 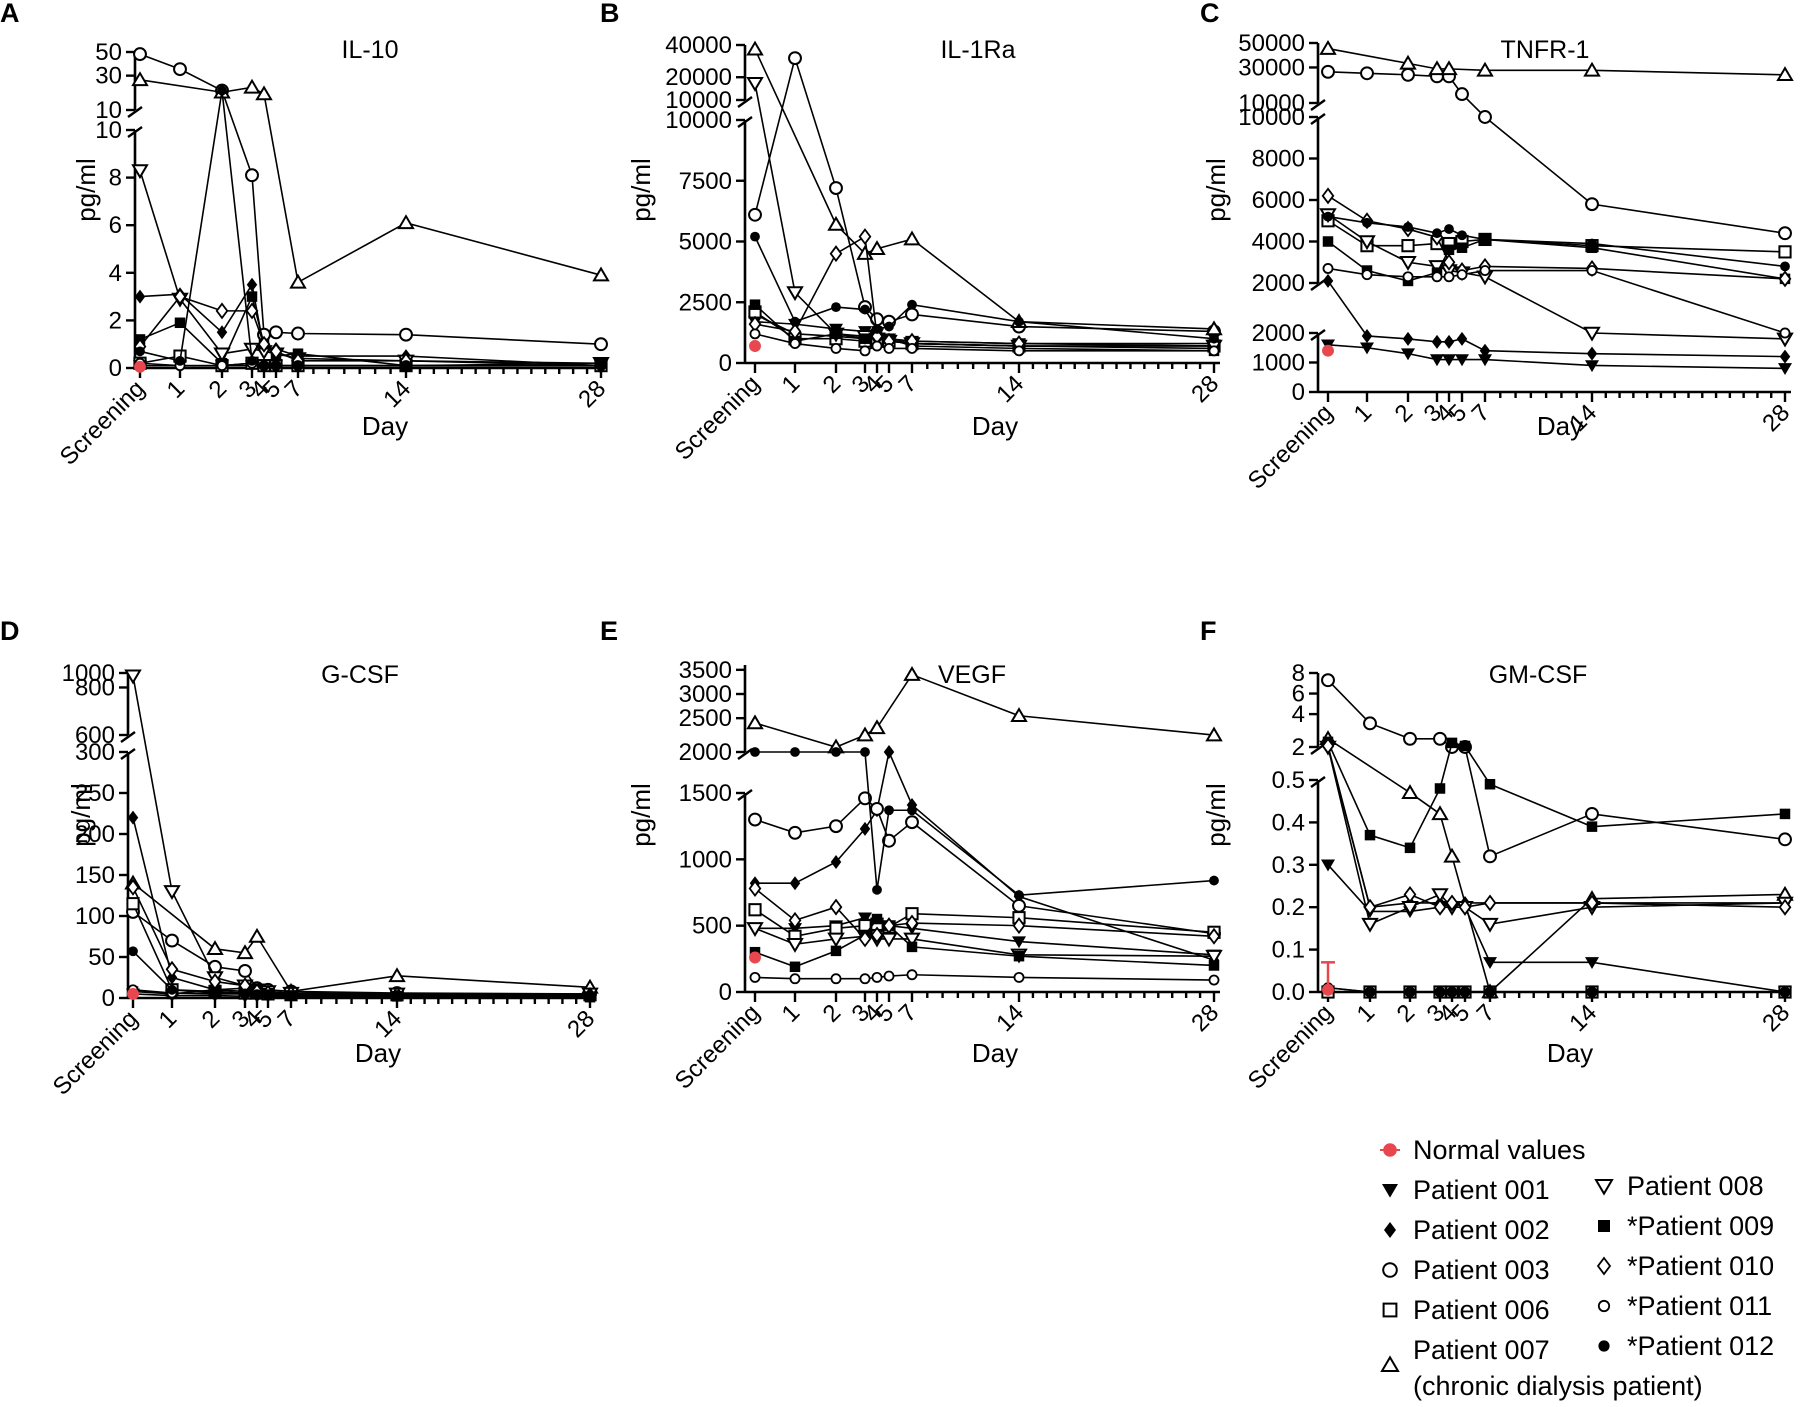 I want to click on x-tick-label: Screening, so click(x=1291, y=447).